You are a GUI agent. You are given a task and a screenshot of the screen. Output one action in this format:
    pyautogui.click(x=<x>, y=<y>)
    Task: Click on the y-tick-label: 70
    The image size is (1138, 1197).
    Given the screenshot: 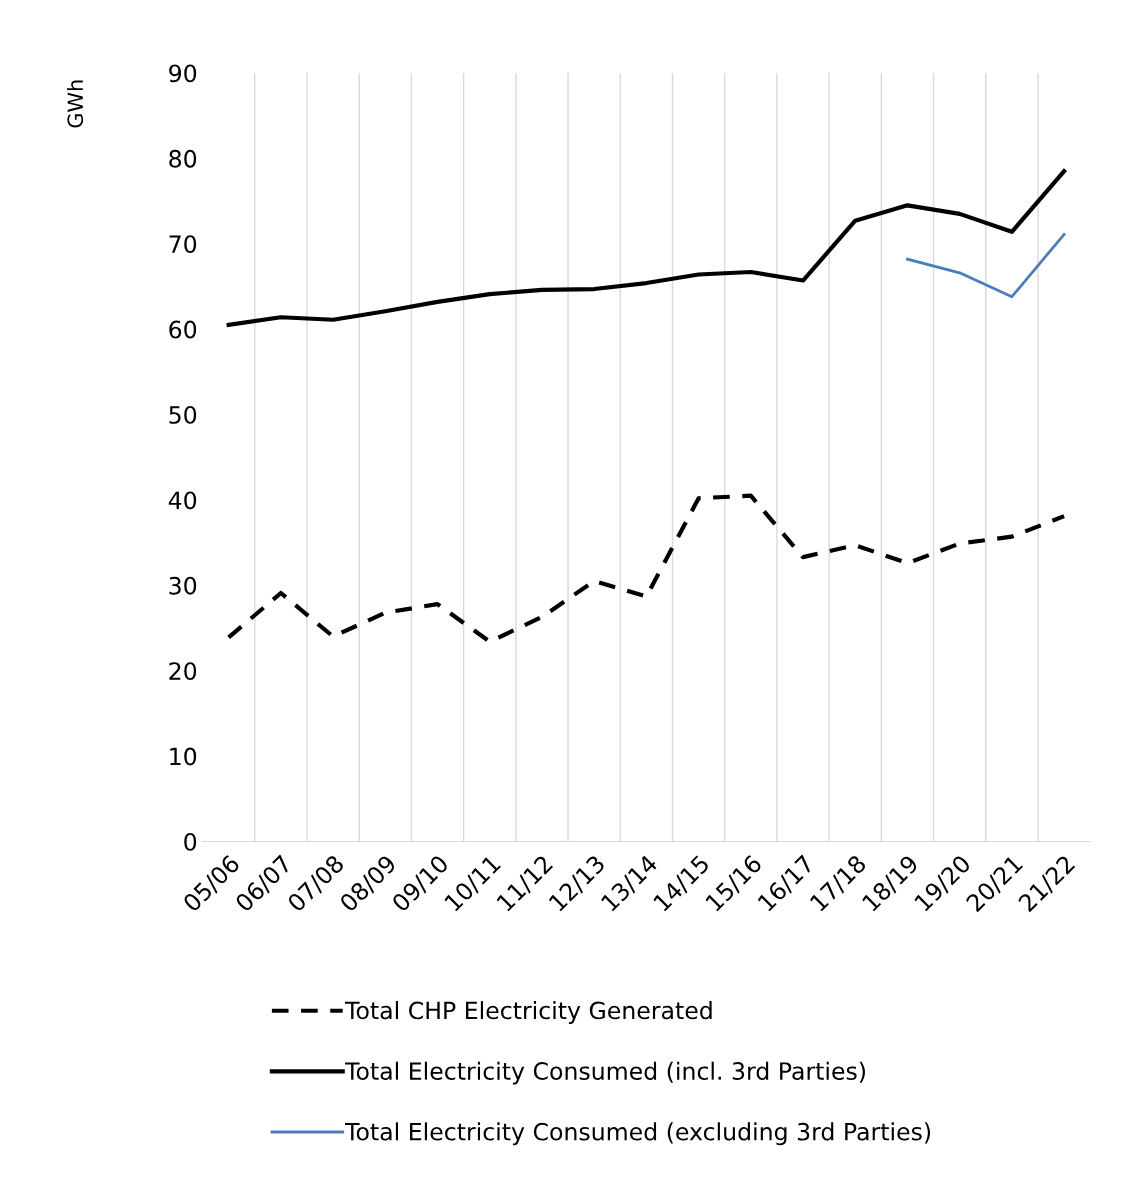 What is the action you would take?
    pyautogui.click(x=183, y=244)
    